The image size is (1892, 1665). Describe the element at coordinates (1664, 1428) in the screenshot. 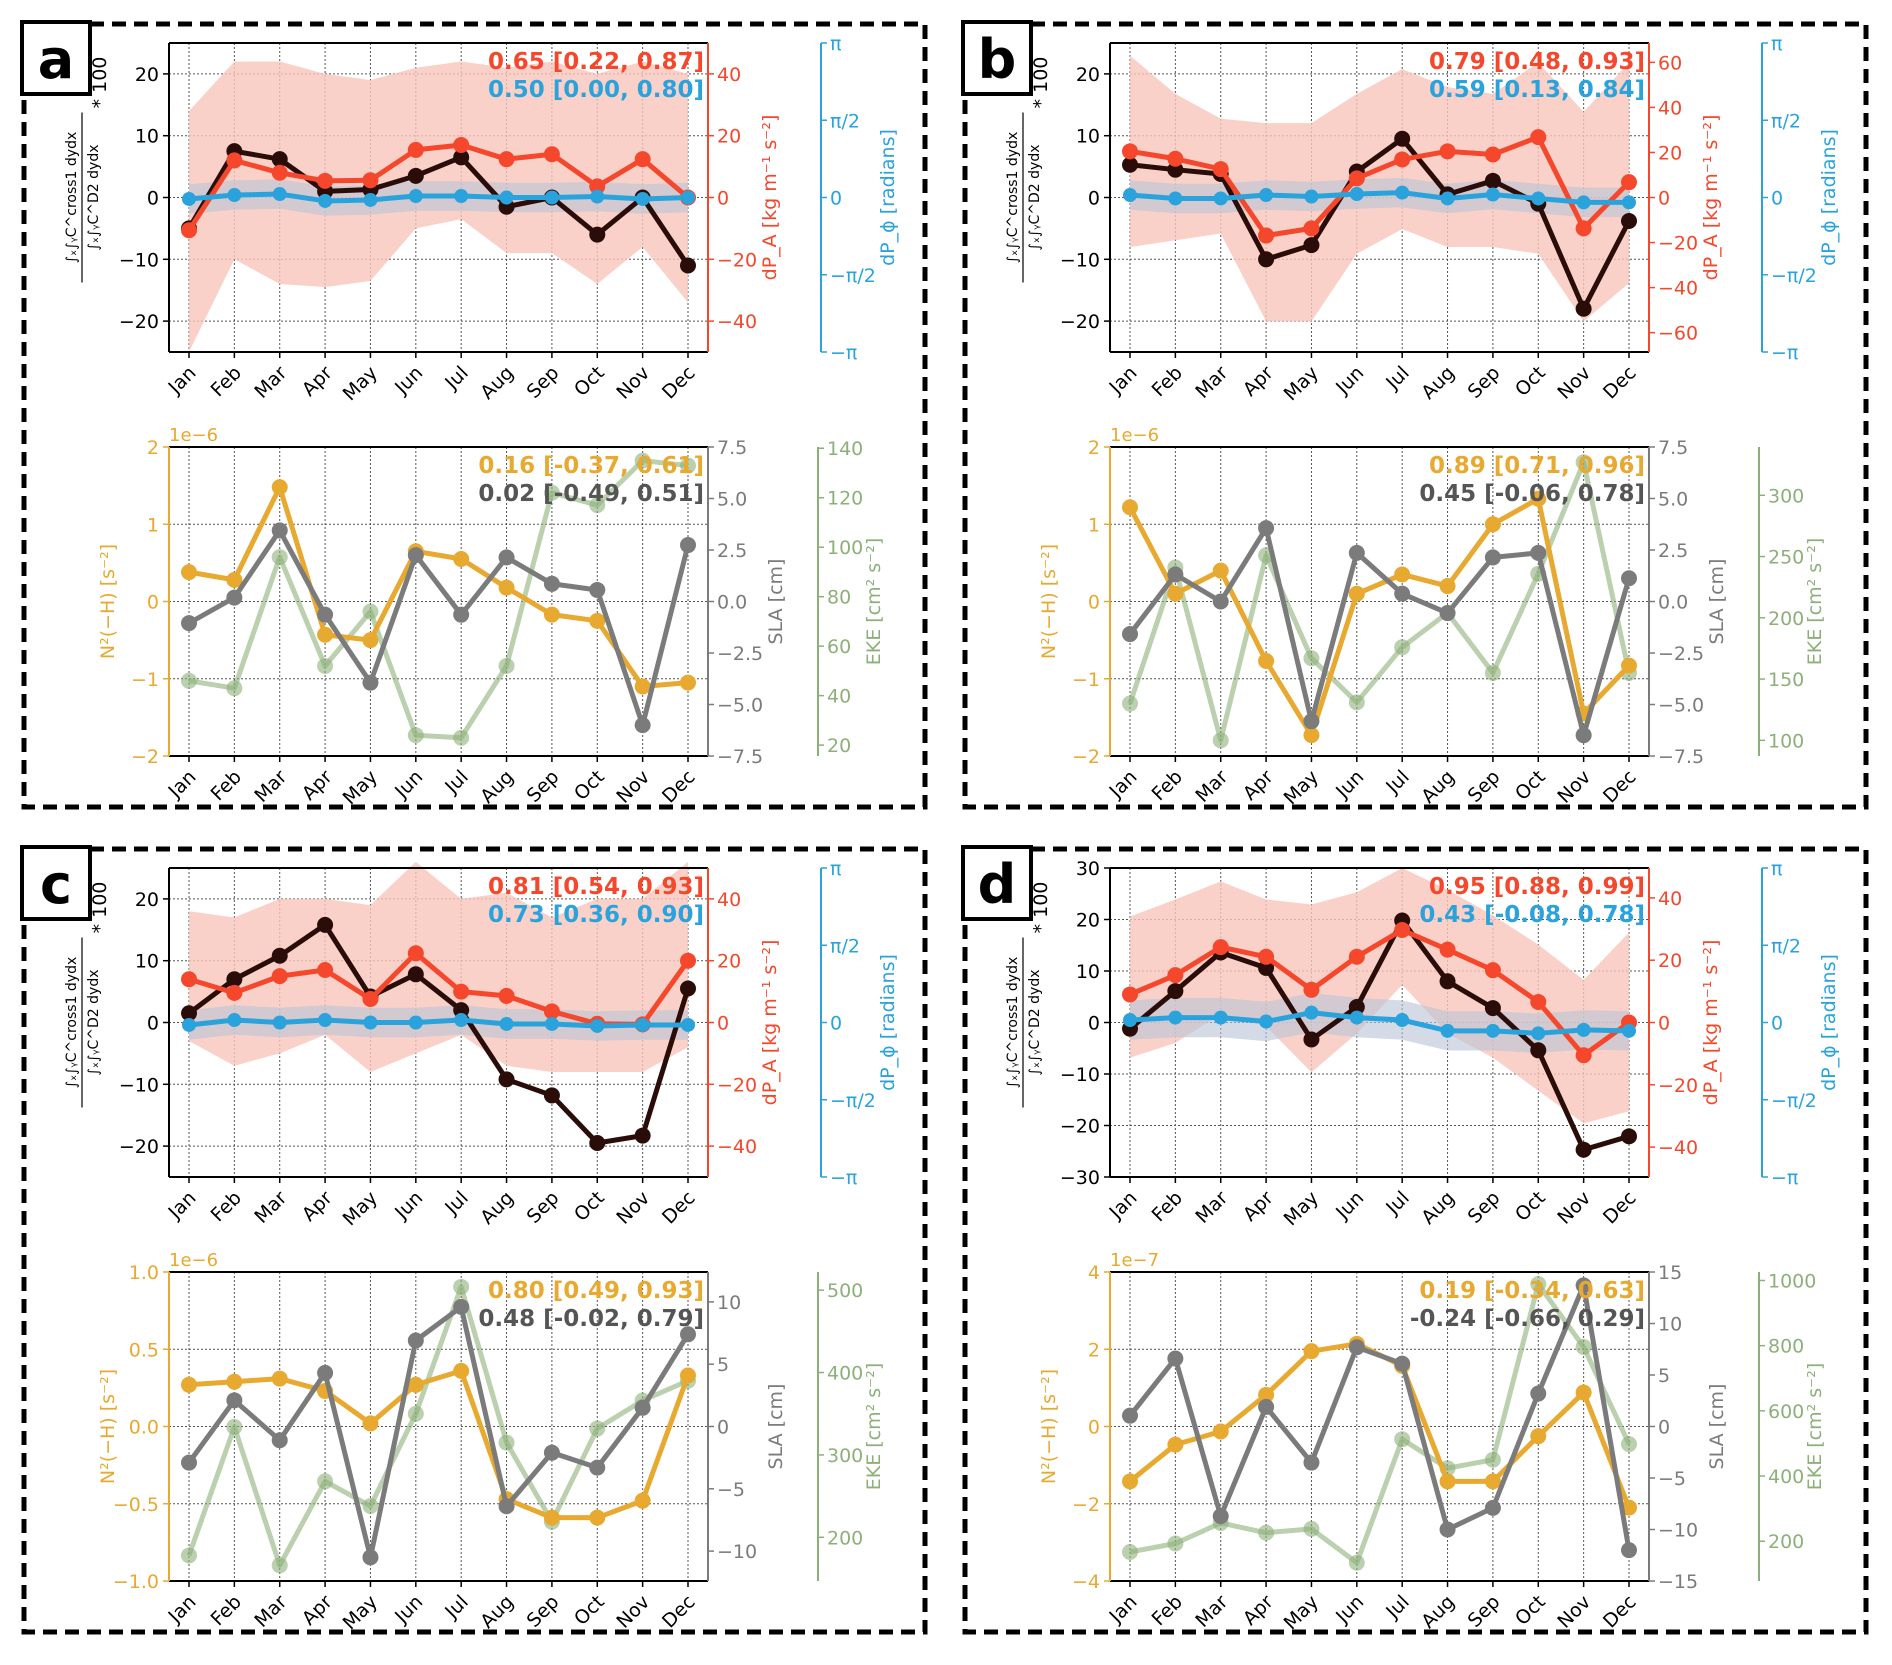

I see `sla-axis-tick-label: 0` at that location.